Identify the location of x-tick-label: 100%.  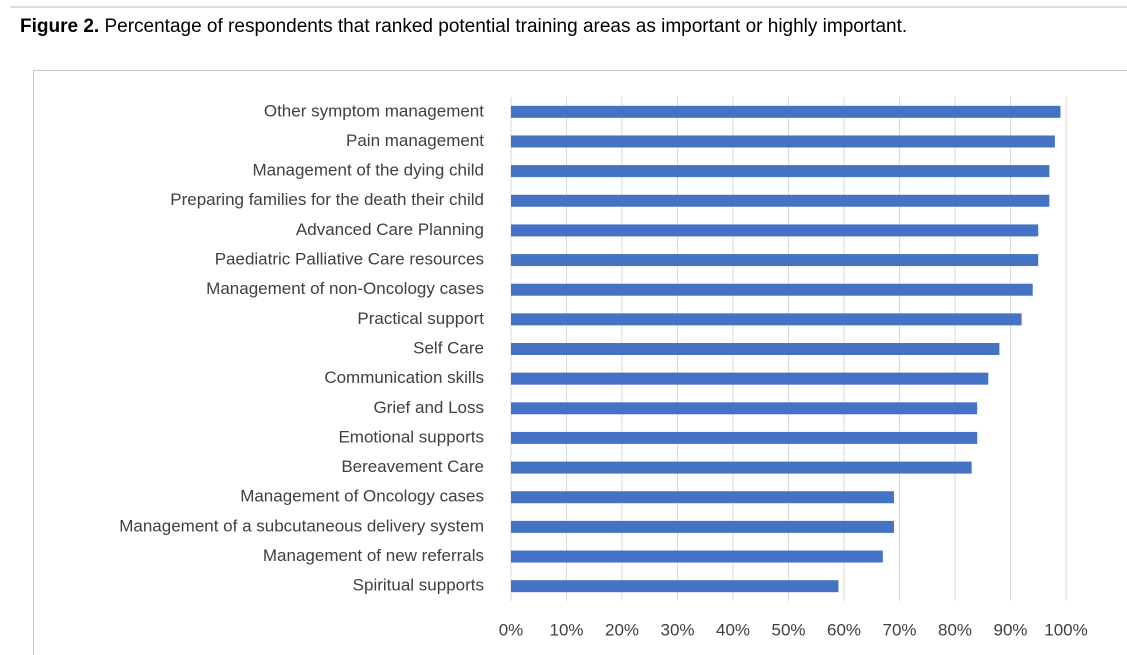
(1065, 629).